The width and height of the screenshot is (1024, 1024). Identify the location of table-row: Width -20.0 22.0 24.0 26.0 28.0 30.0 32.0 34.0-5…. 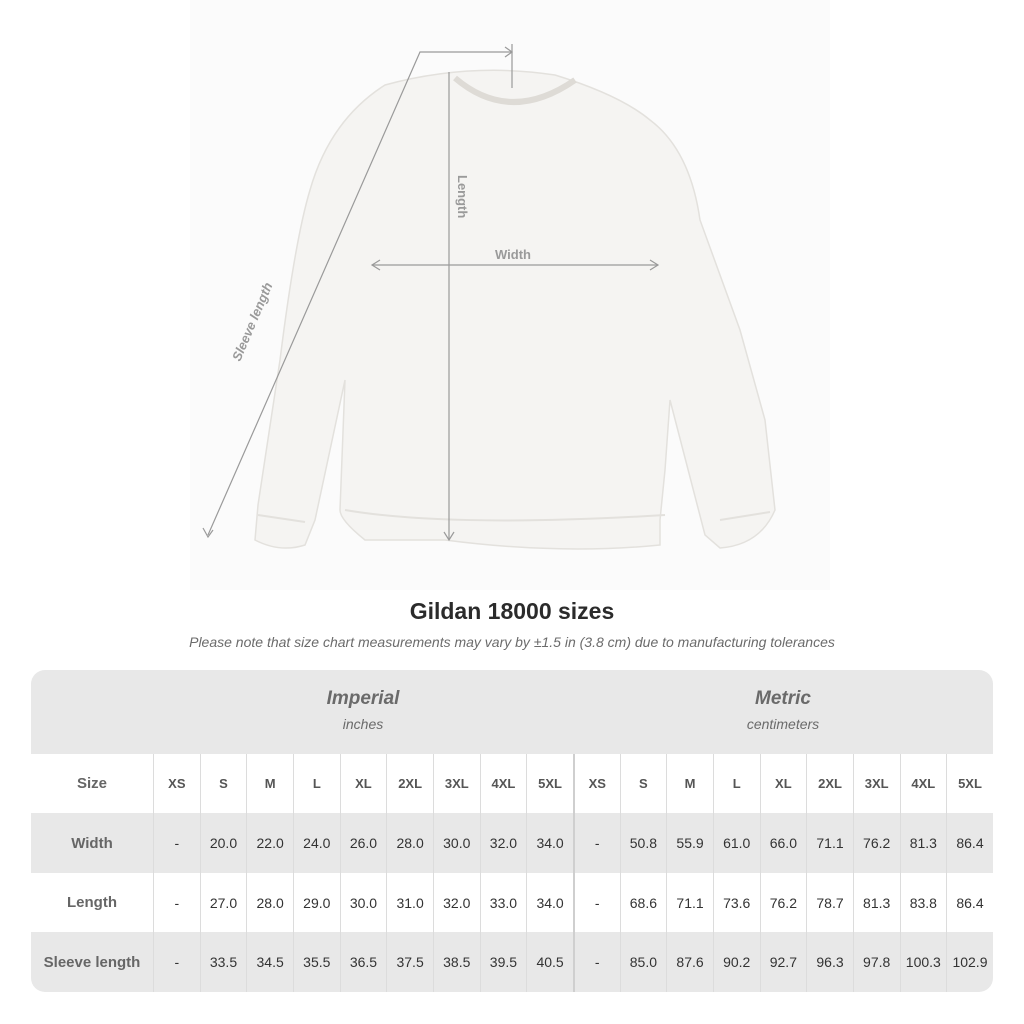
(512, 843).